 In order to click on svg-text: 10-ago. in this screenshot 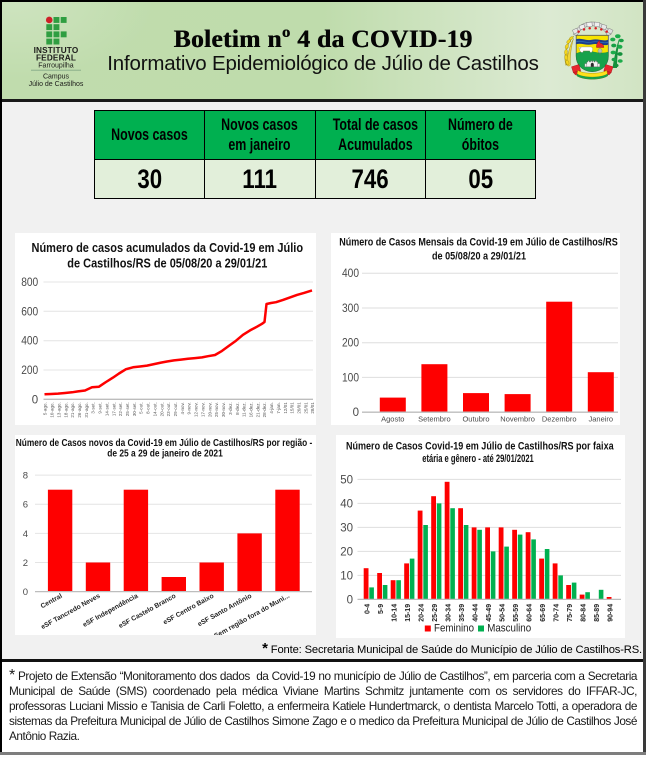, I will do `click(52, 409)`.